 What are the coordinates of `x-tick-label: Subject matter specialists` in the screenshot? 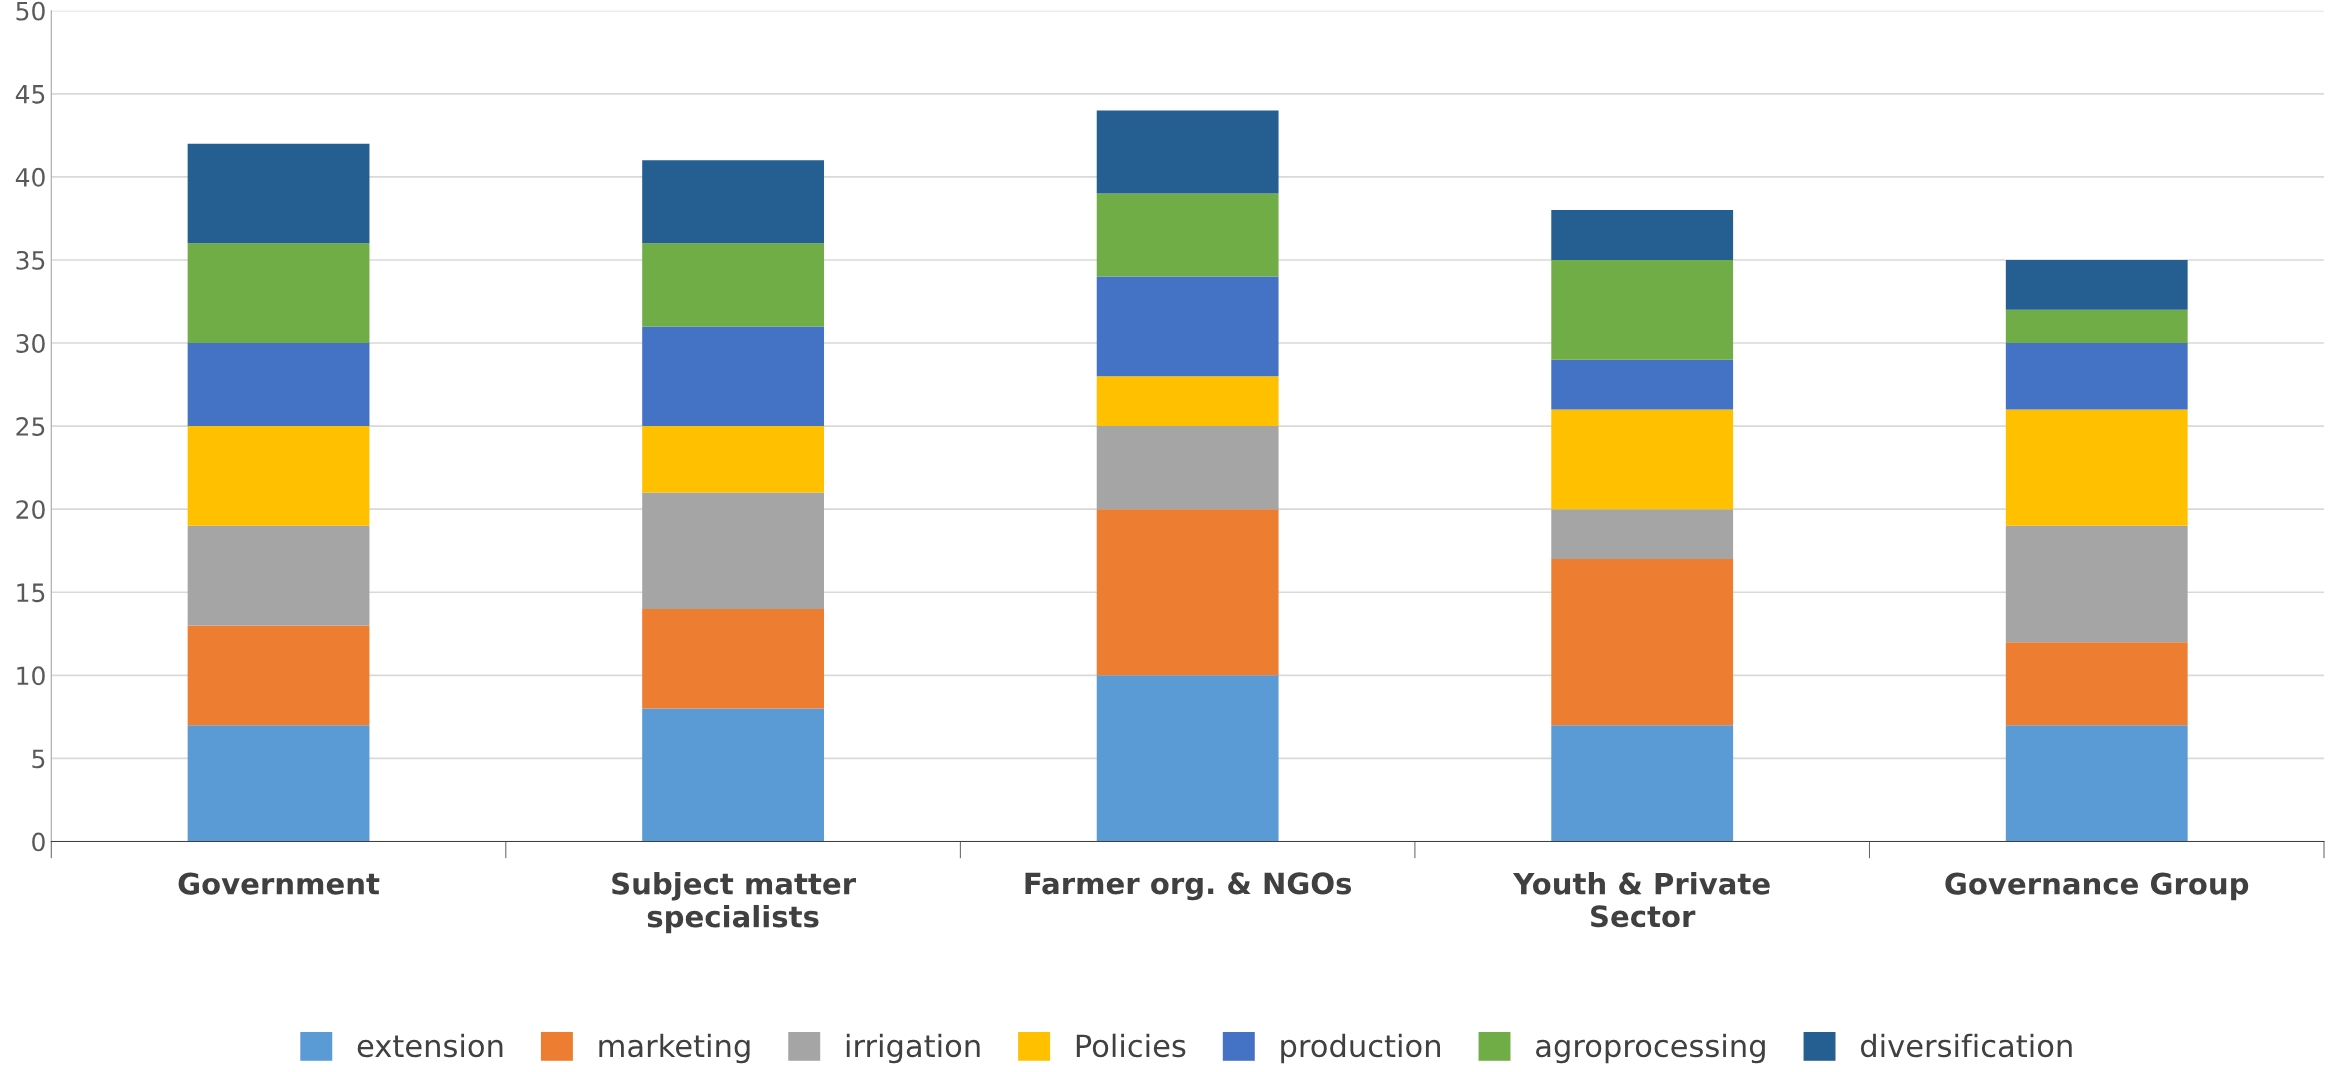 It's located at (734, 903).